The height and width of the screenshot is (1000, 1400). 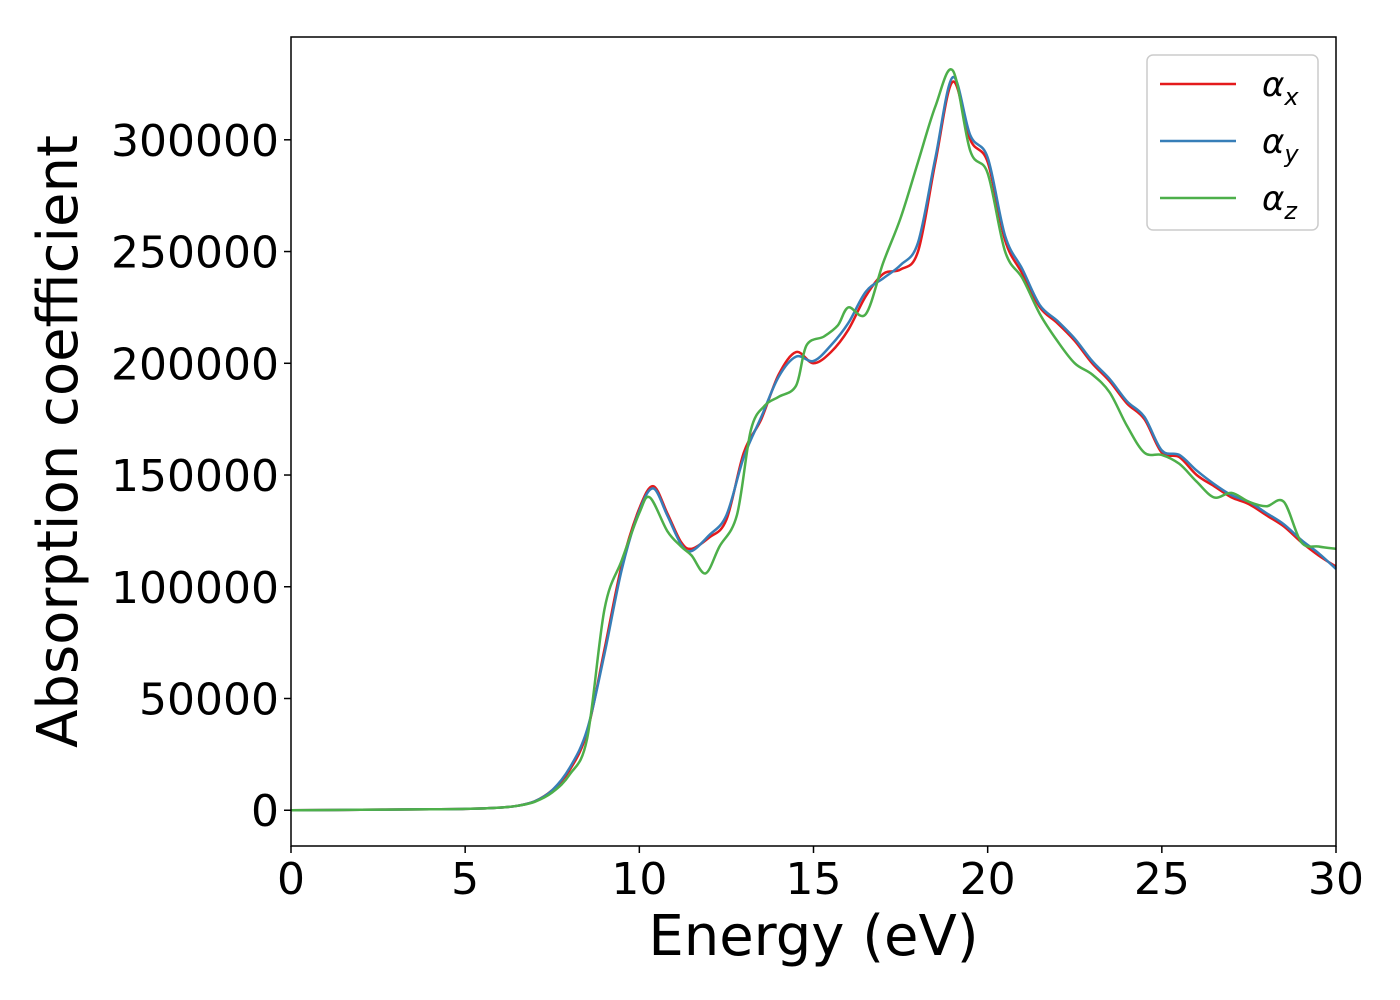 What do you see at coordinates (1280, 145) in the screenshot?
I see `legend-label: αy` at bounding box center [1280, 145].